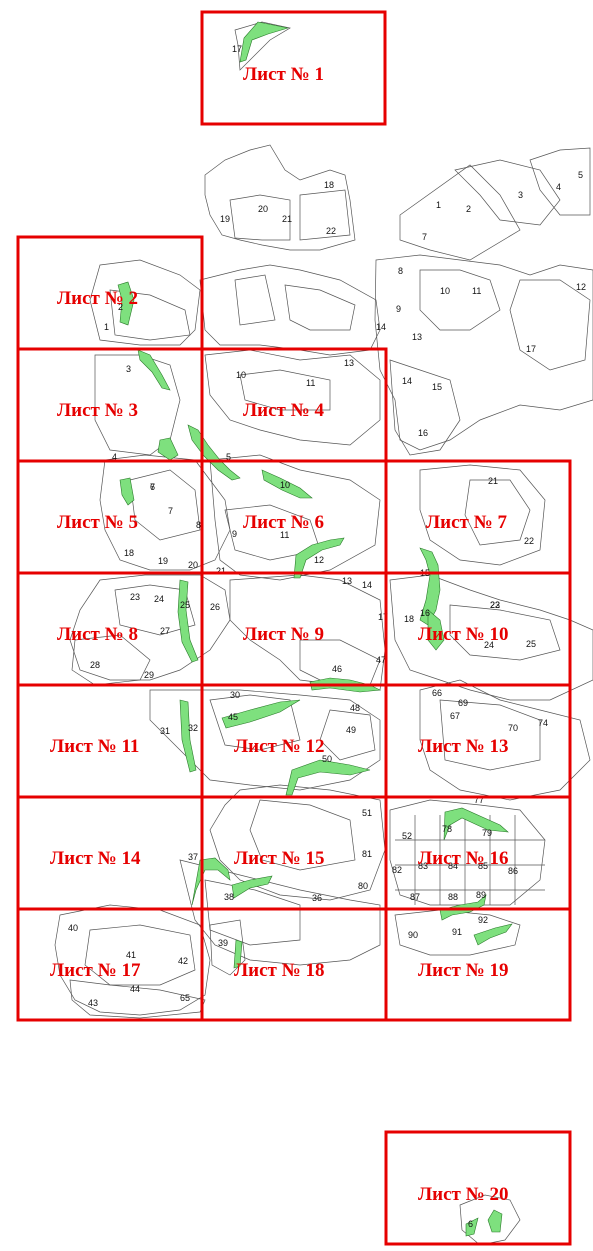 The width and height of the screenshot is (593, 1251). I want to click on plot-number: 46, so click(337, 669).